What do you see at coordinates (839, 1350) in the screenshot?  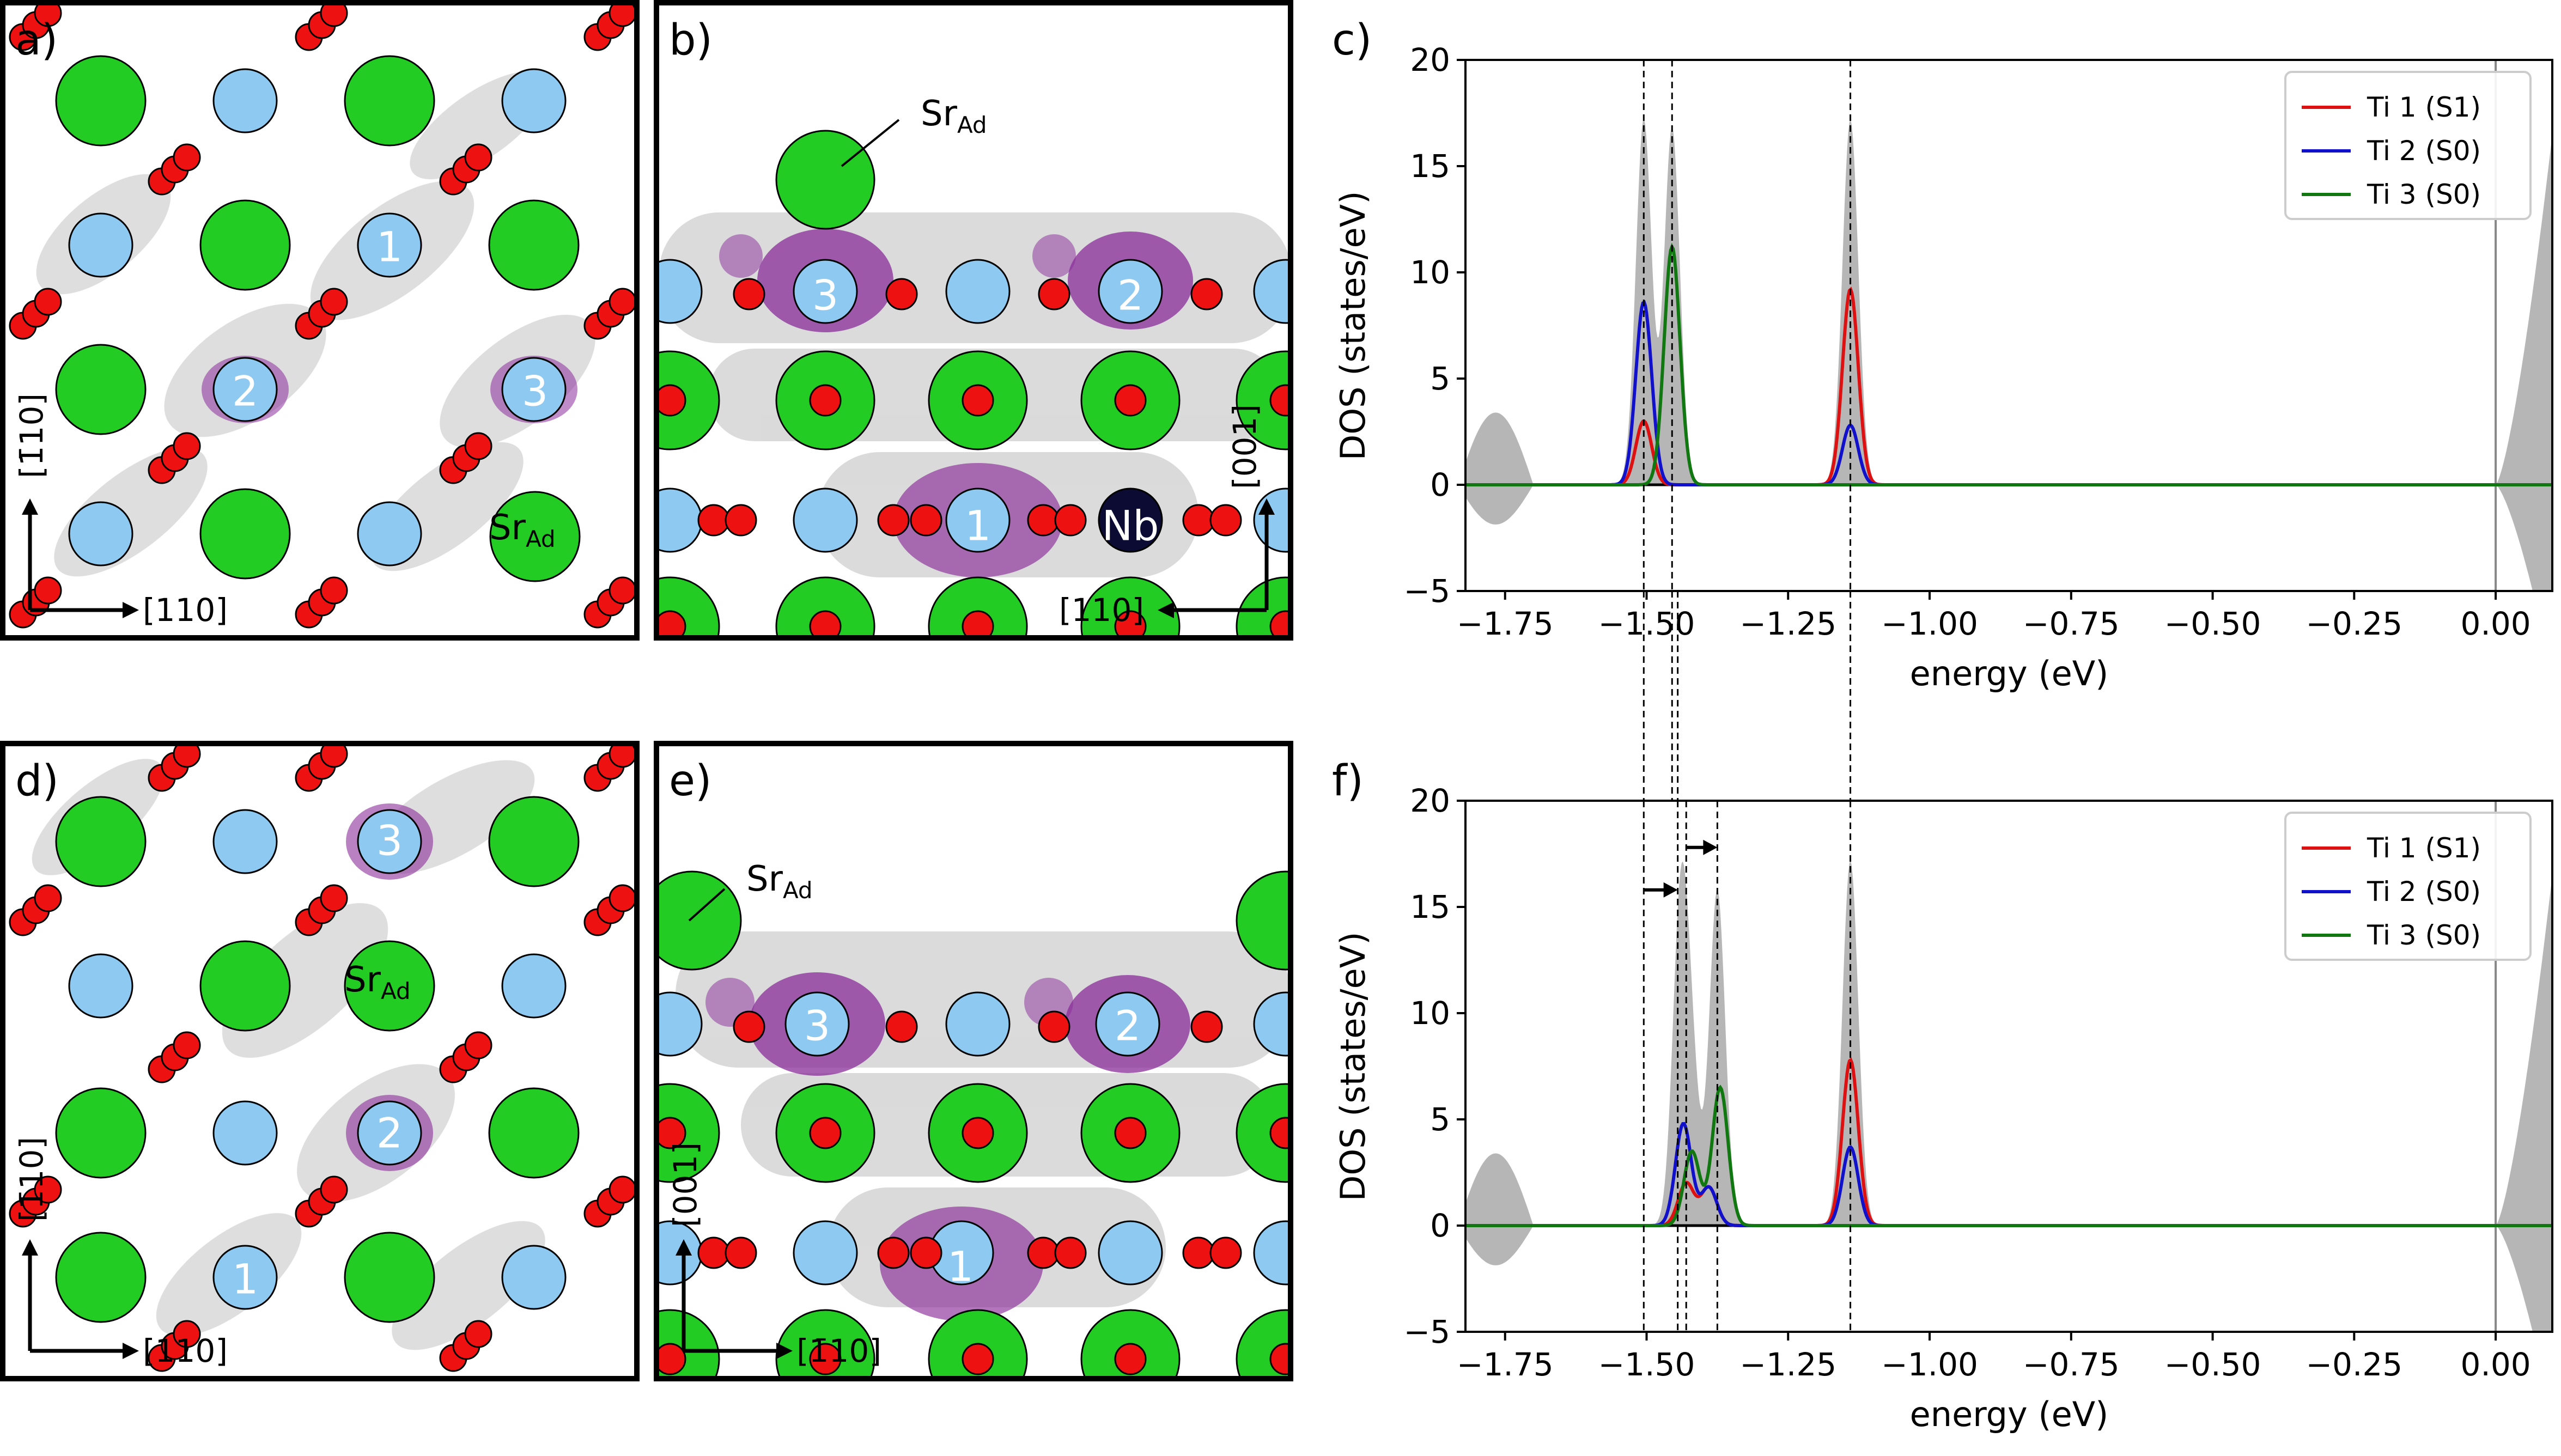 I see `axis-horizontal-label-e: [1̄10]` at bounding box center [839, 1350].